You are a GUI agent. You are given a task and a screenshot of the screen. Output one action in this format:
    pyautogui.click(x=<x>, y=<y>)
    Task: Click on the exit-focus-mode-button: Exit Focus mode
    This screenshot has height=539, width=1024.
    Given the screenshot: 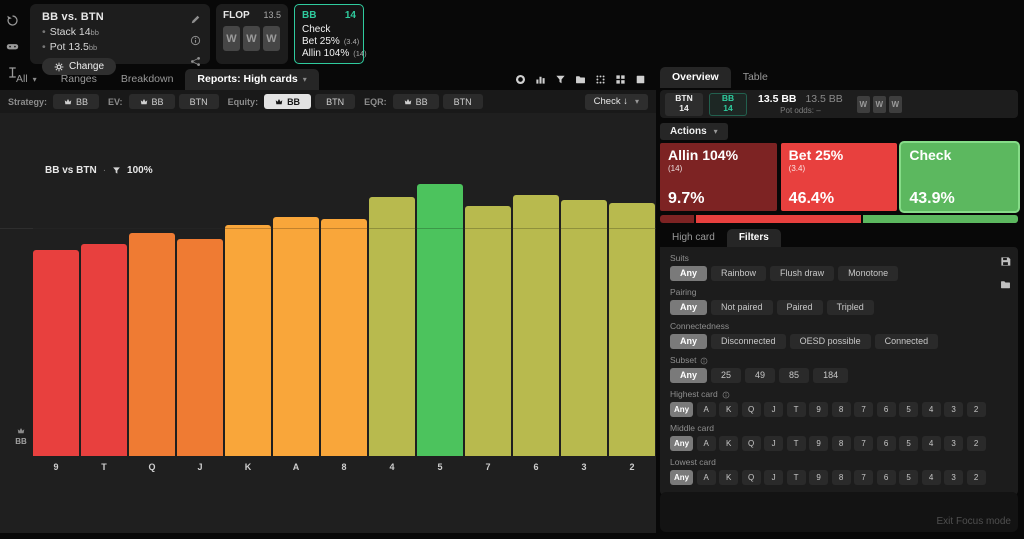 What is the action you would take?
    pyautogui.click(x=973, y=521)
    